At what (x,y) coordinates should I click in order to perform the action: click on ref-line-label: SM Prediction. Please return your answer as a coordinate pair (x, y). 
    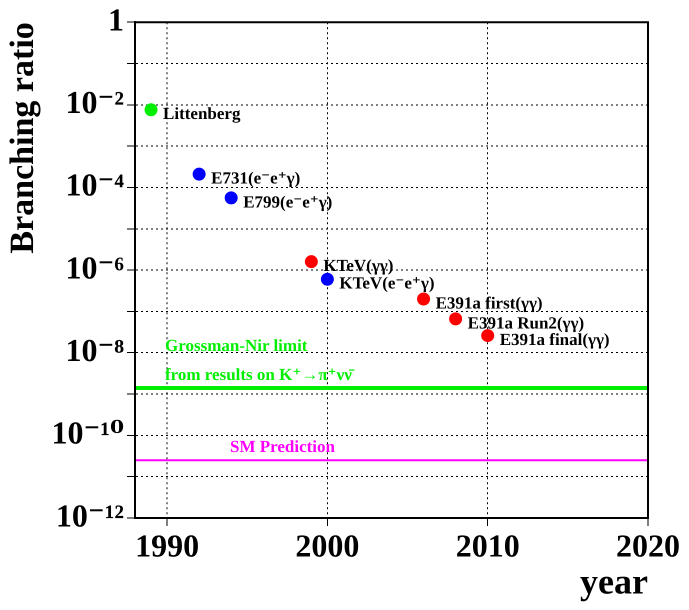
    Looking at the image, I should click on (283, 446).